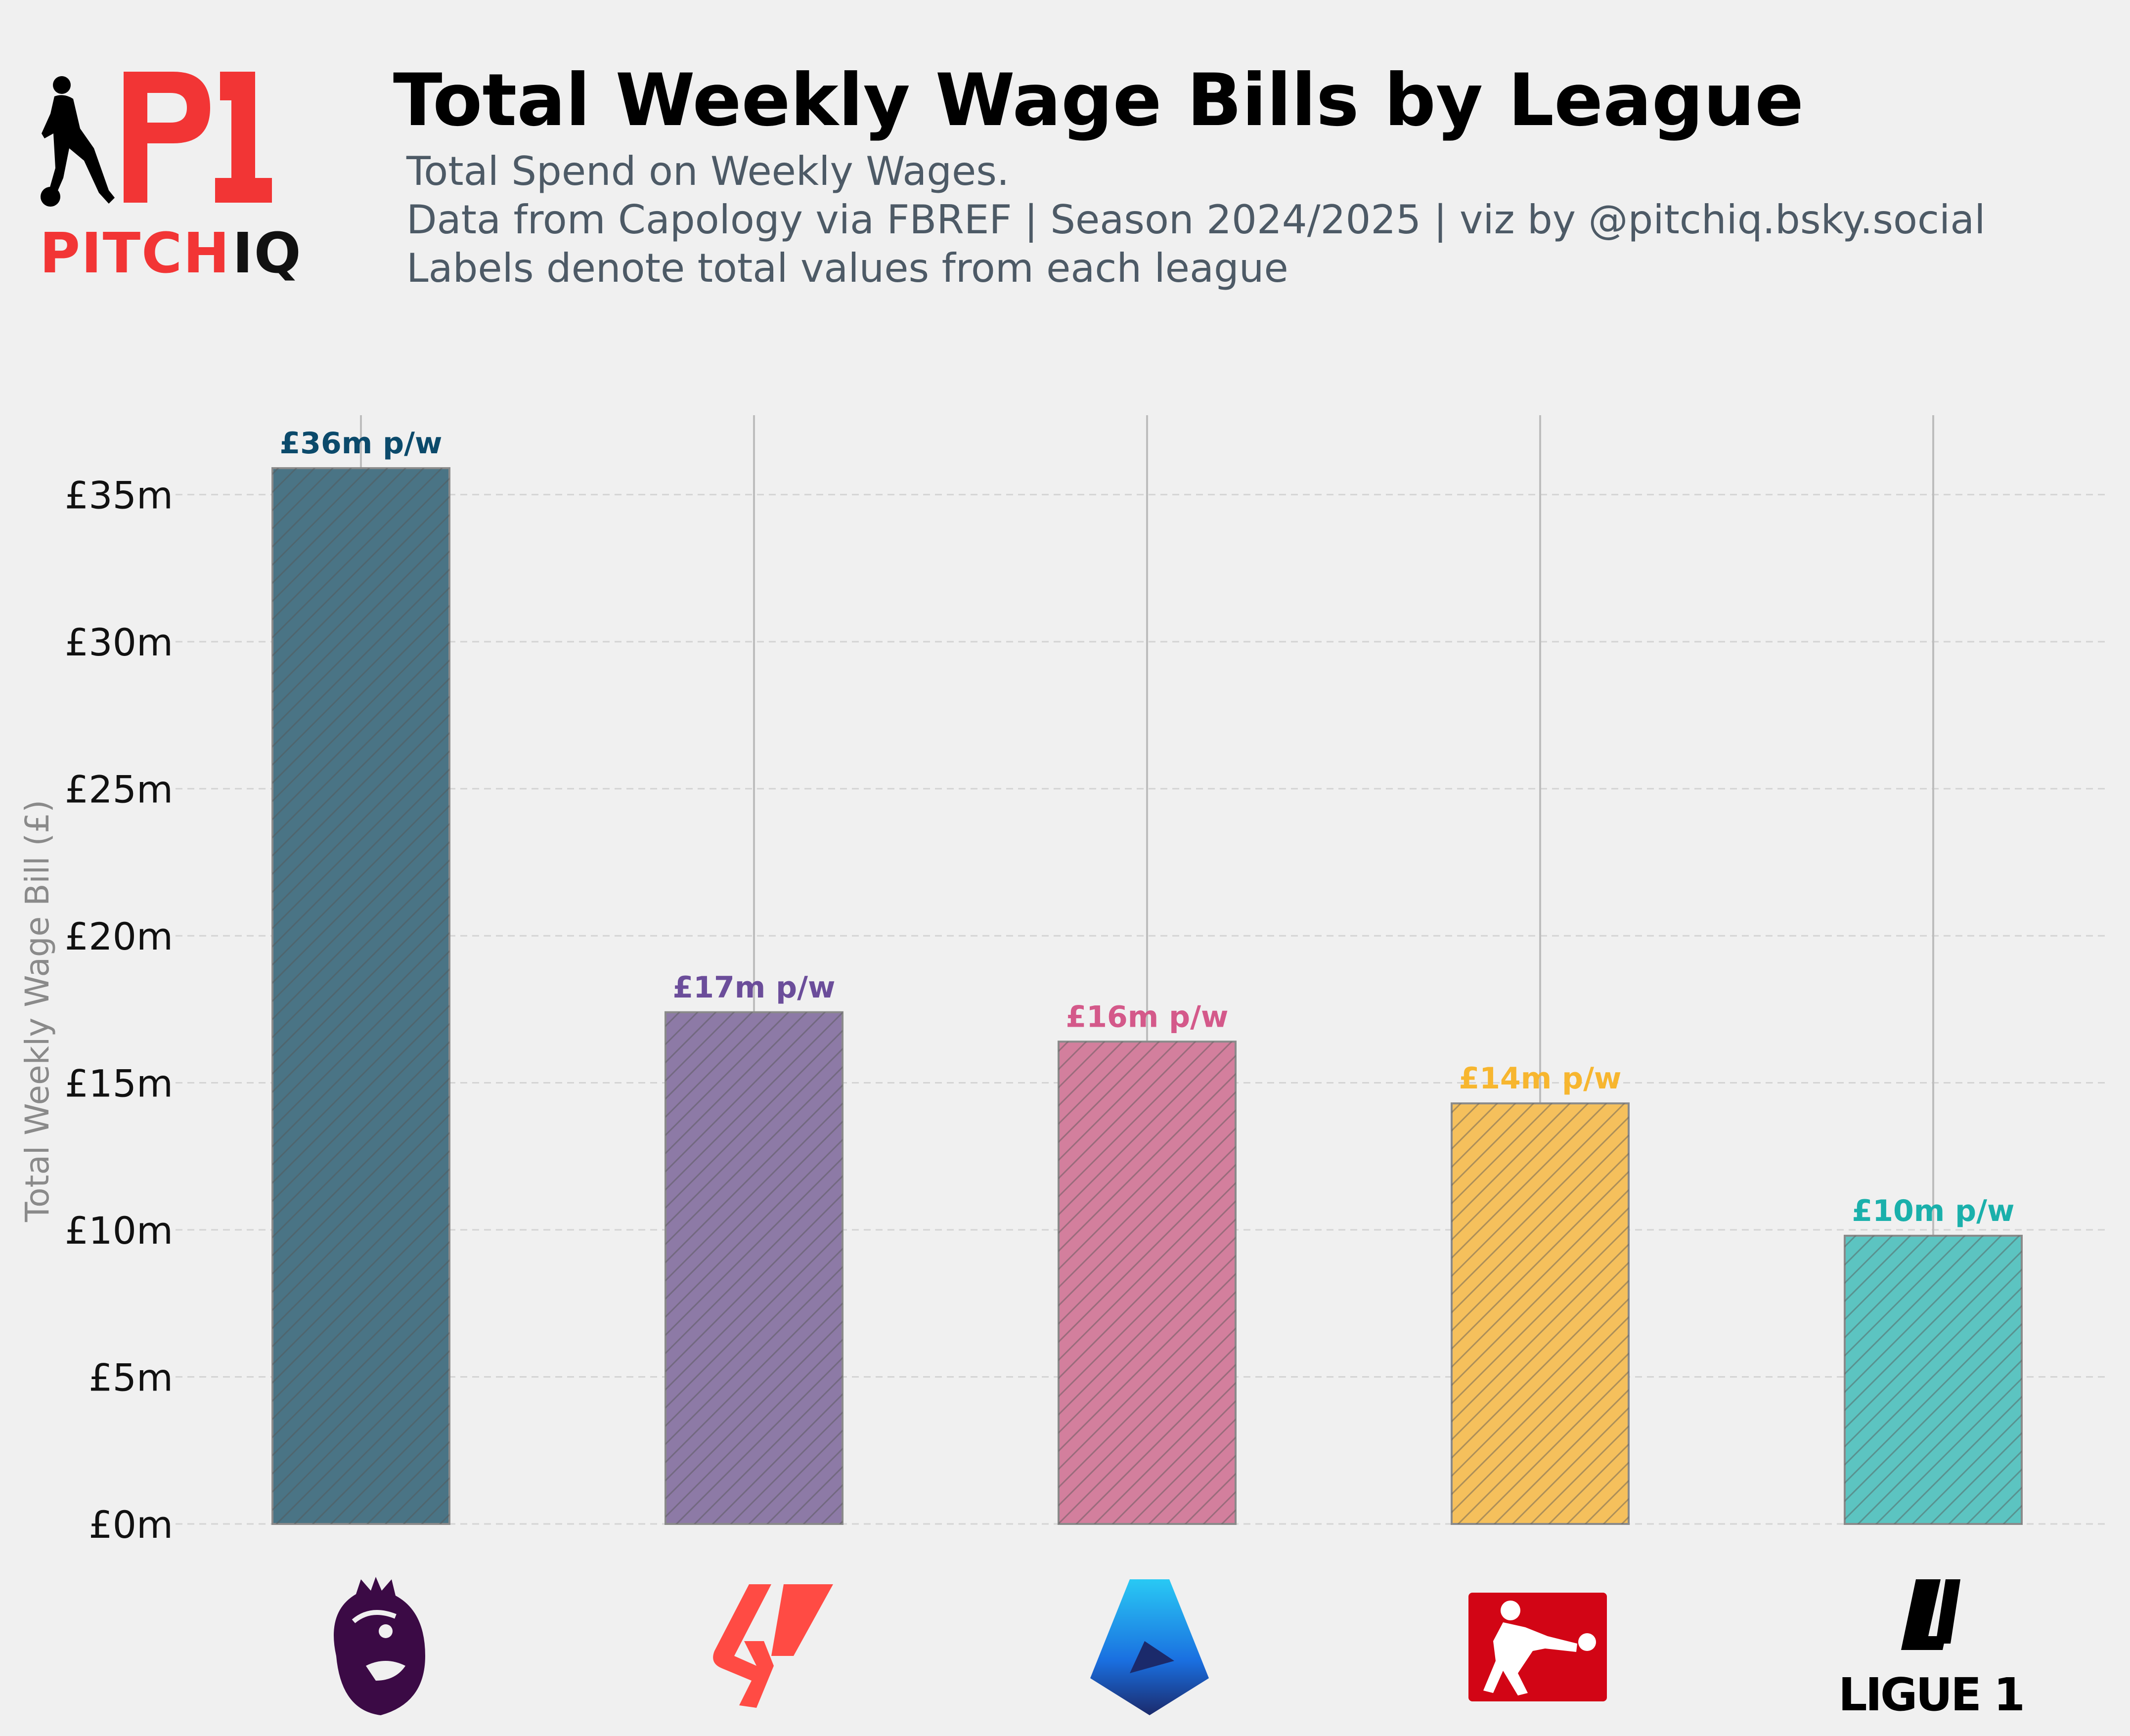 This screenshot has height=1736, width=2130. I want to click on brand-name-iq: IQ, so click(267, 253).